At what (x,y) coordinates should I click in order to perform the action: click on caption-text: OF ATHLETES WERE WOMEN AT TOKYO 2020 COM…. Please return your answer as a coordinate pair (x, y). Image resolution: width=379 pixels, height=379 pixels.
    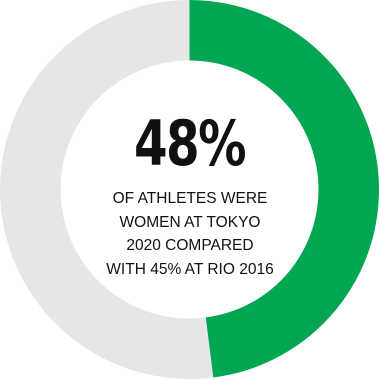
    Looking at the image, I should click on (190, 234).